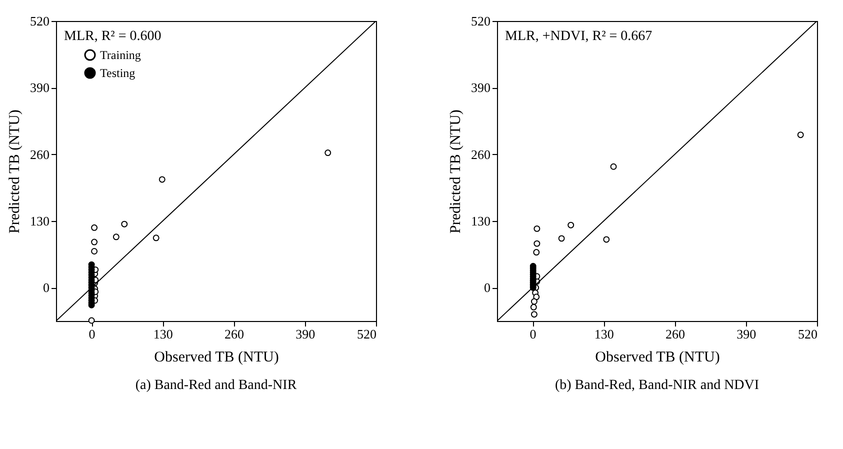  I want to click on text: (a) Band-Red and Band-NIR, so click(216, 385).